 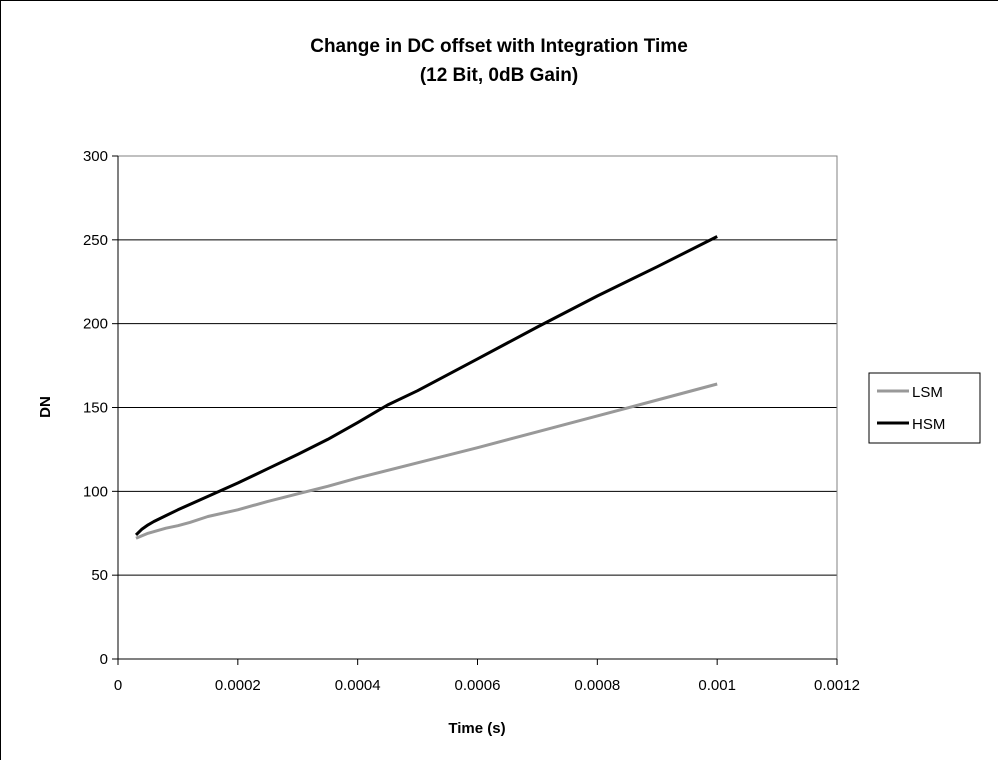 I want to click on x-tick-label: 0.001, so click(x=717, y=685).